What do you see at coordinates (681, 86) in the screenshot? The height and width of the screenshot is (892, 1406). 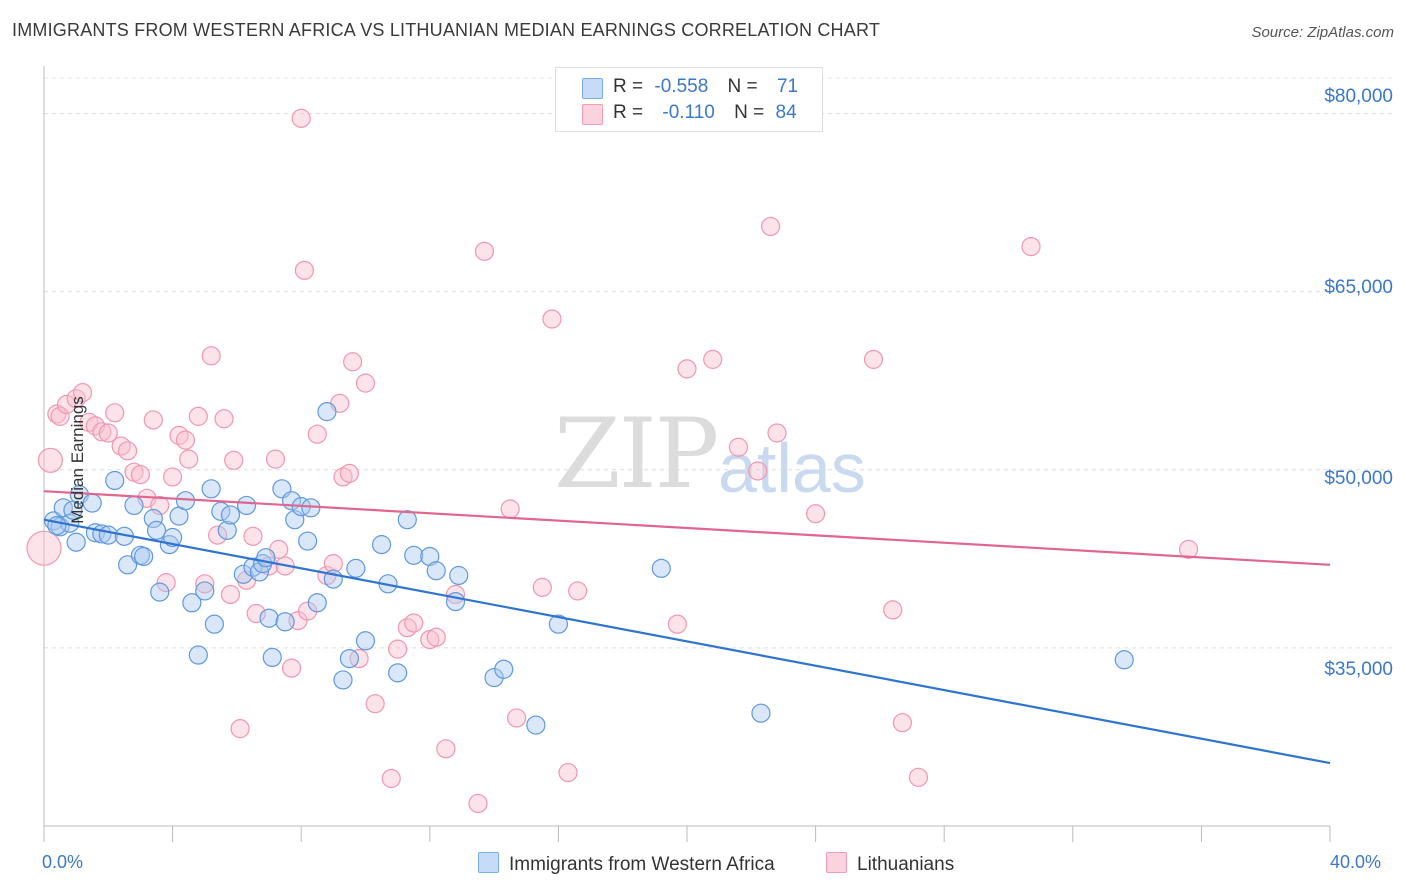 I see `legend-r-value: -0.558` at bounding box center [681, 86].